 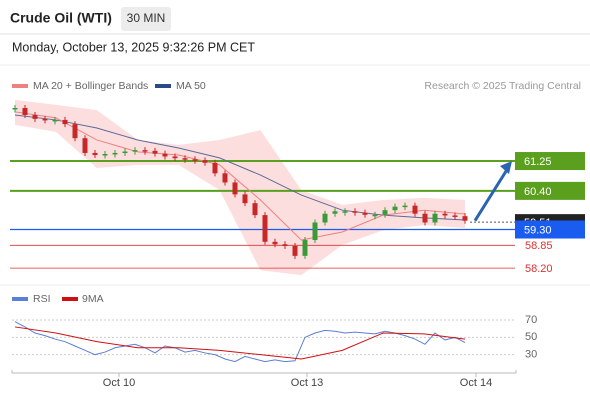 I want to click on level-label: 60.40, so click(x=538, y=192).